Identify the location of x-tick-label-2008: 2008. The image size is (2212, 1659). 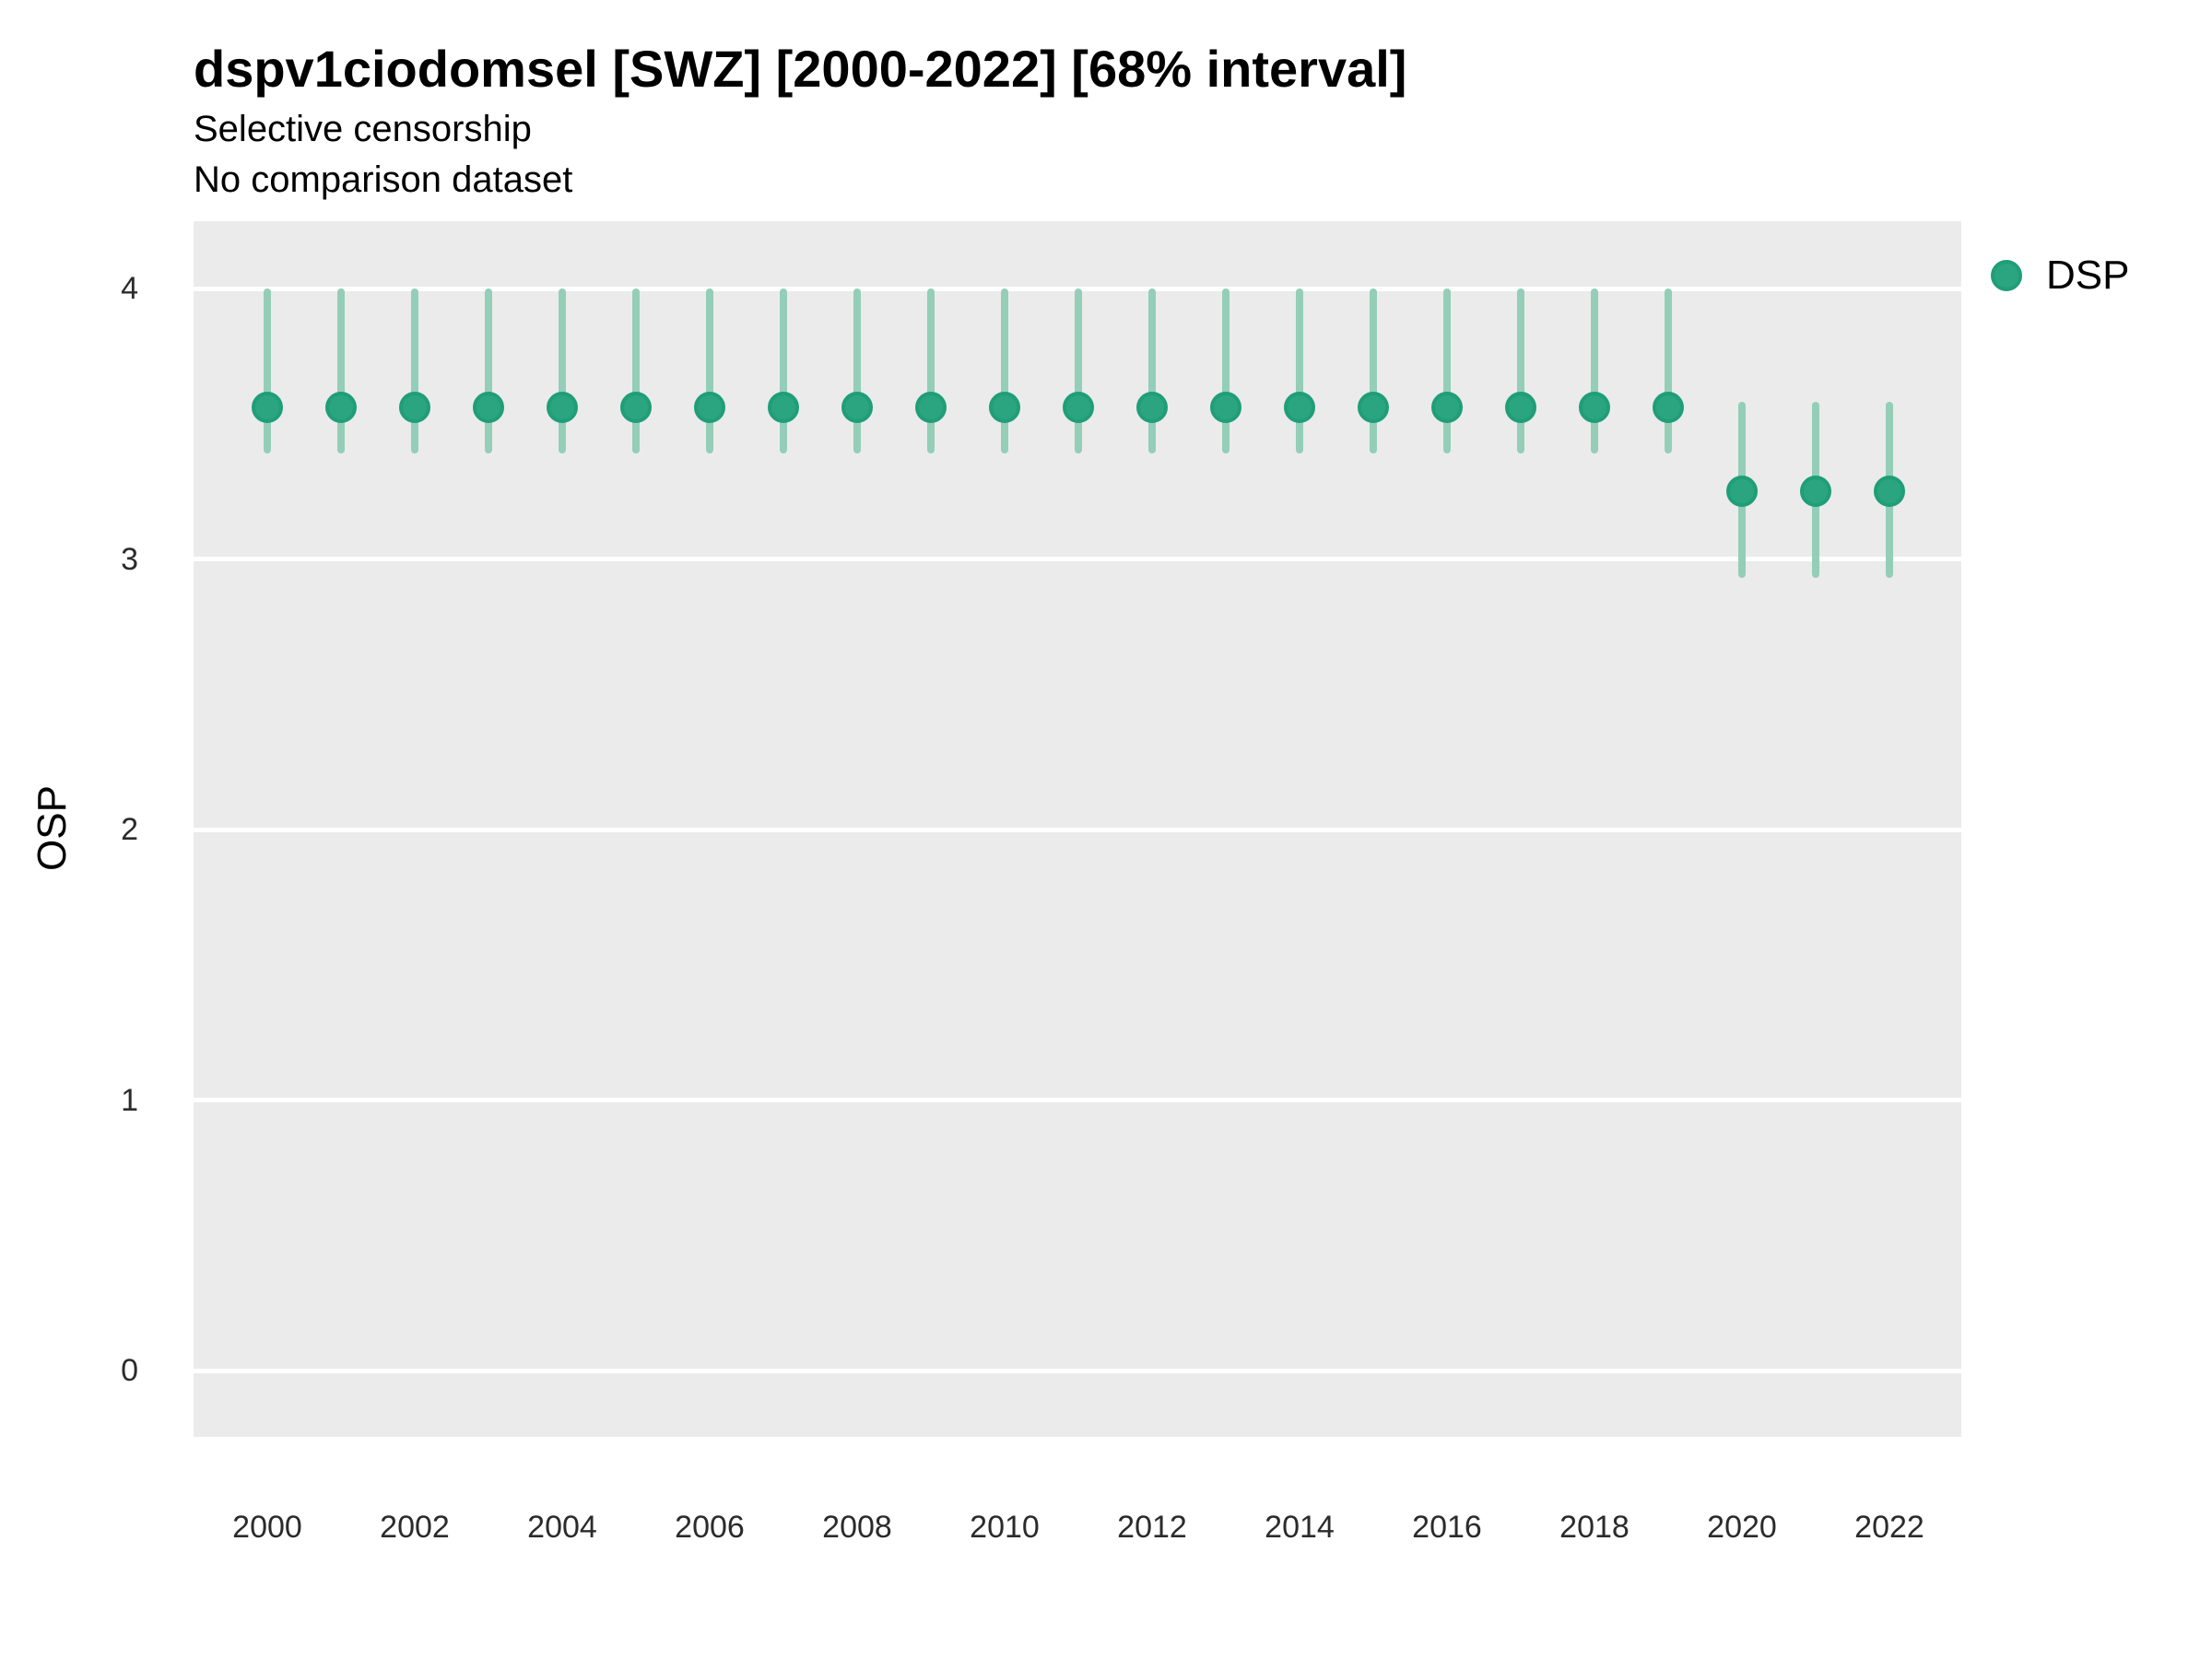
(857, 1527).